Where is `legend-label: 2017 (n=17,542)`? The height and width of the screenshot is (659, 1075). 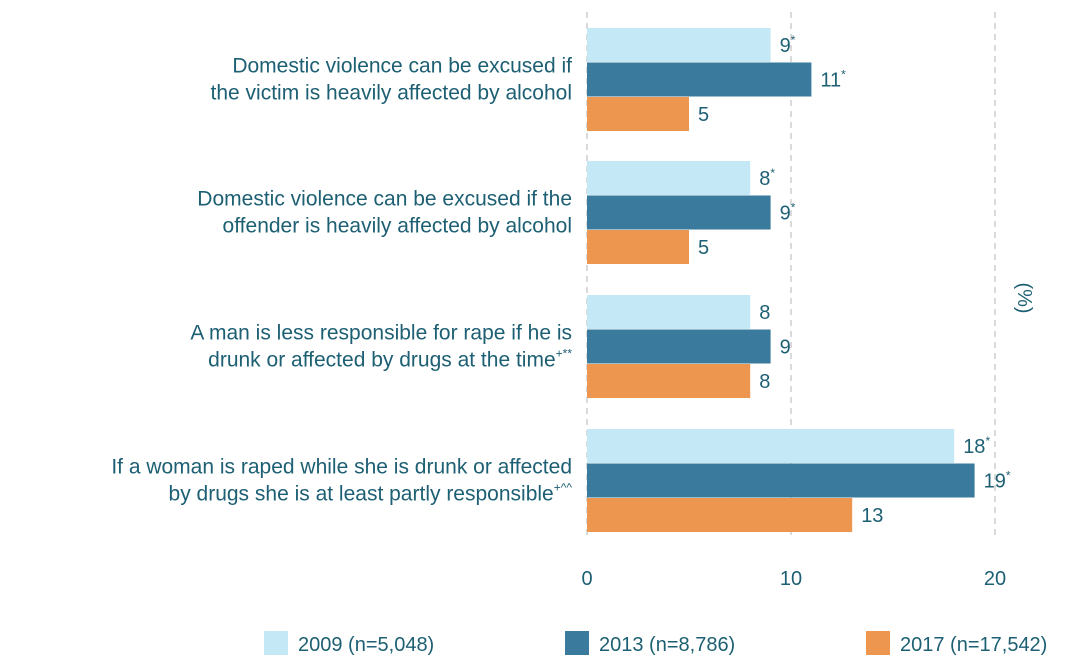 legend-label: 2017 (n=17,542) is located at coordinates (973, 645).